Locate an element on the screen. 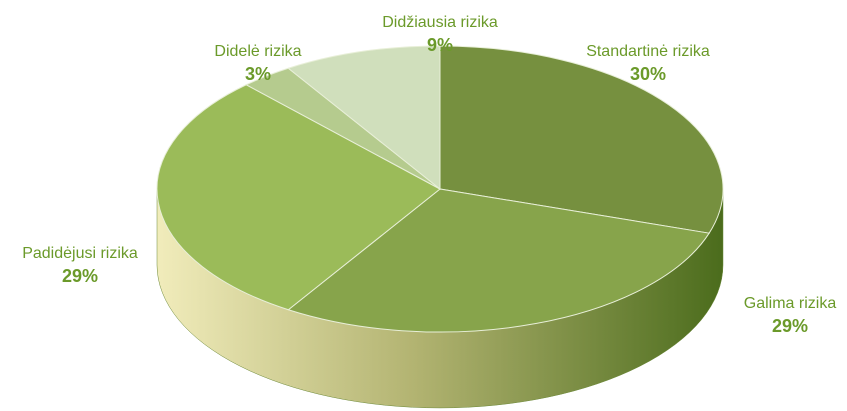 The height and width of the screenshot is (411, 847). slice-label: Padidėjusi rizika is located at coordinates (80, 253).